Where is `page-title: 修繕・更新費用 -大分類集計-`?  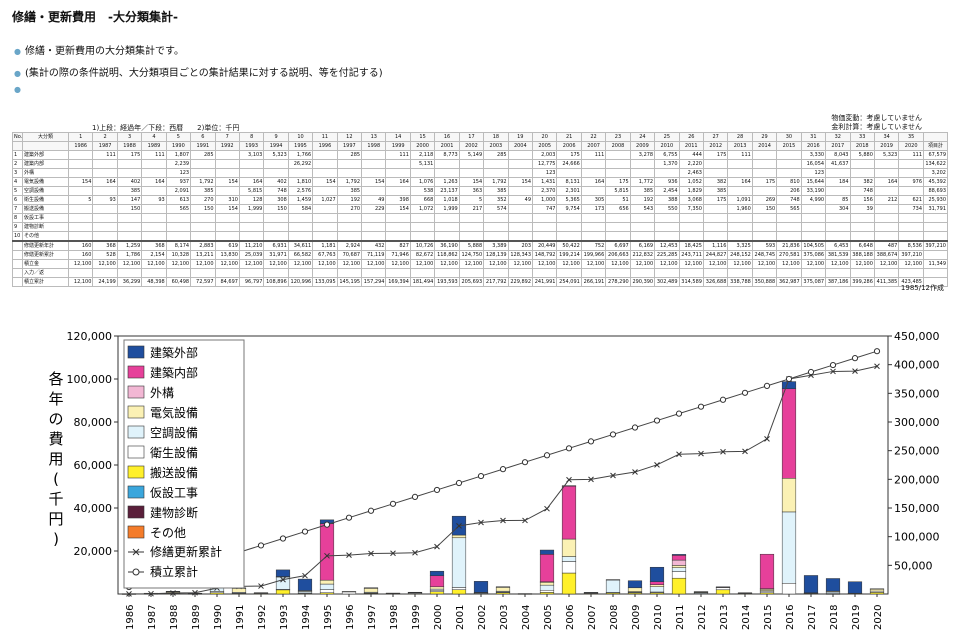
page-title: 修繕・更新費用 -大分類集計- is located at coordinates (95, 17).